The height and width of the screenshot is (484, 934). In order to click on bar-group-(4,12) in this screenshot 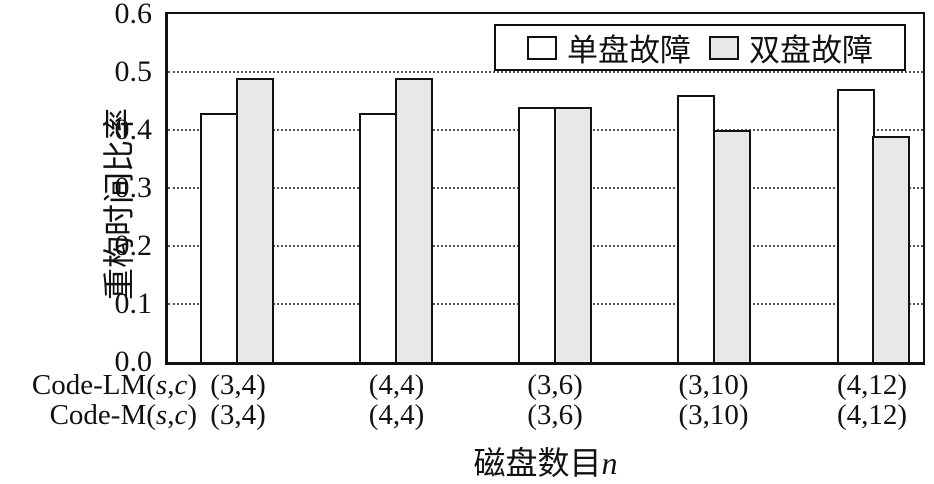, I will do `click(873, 188)`.